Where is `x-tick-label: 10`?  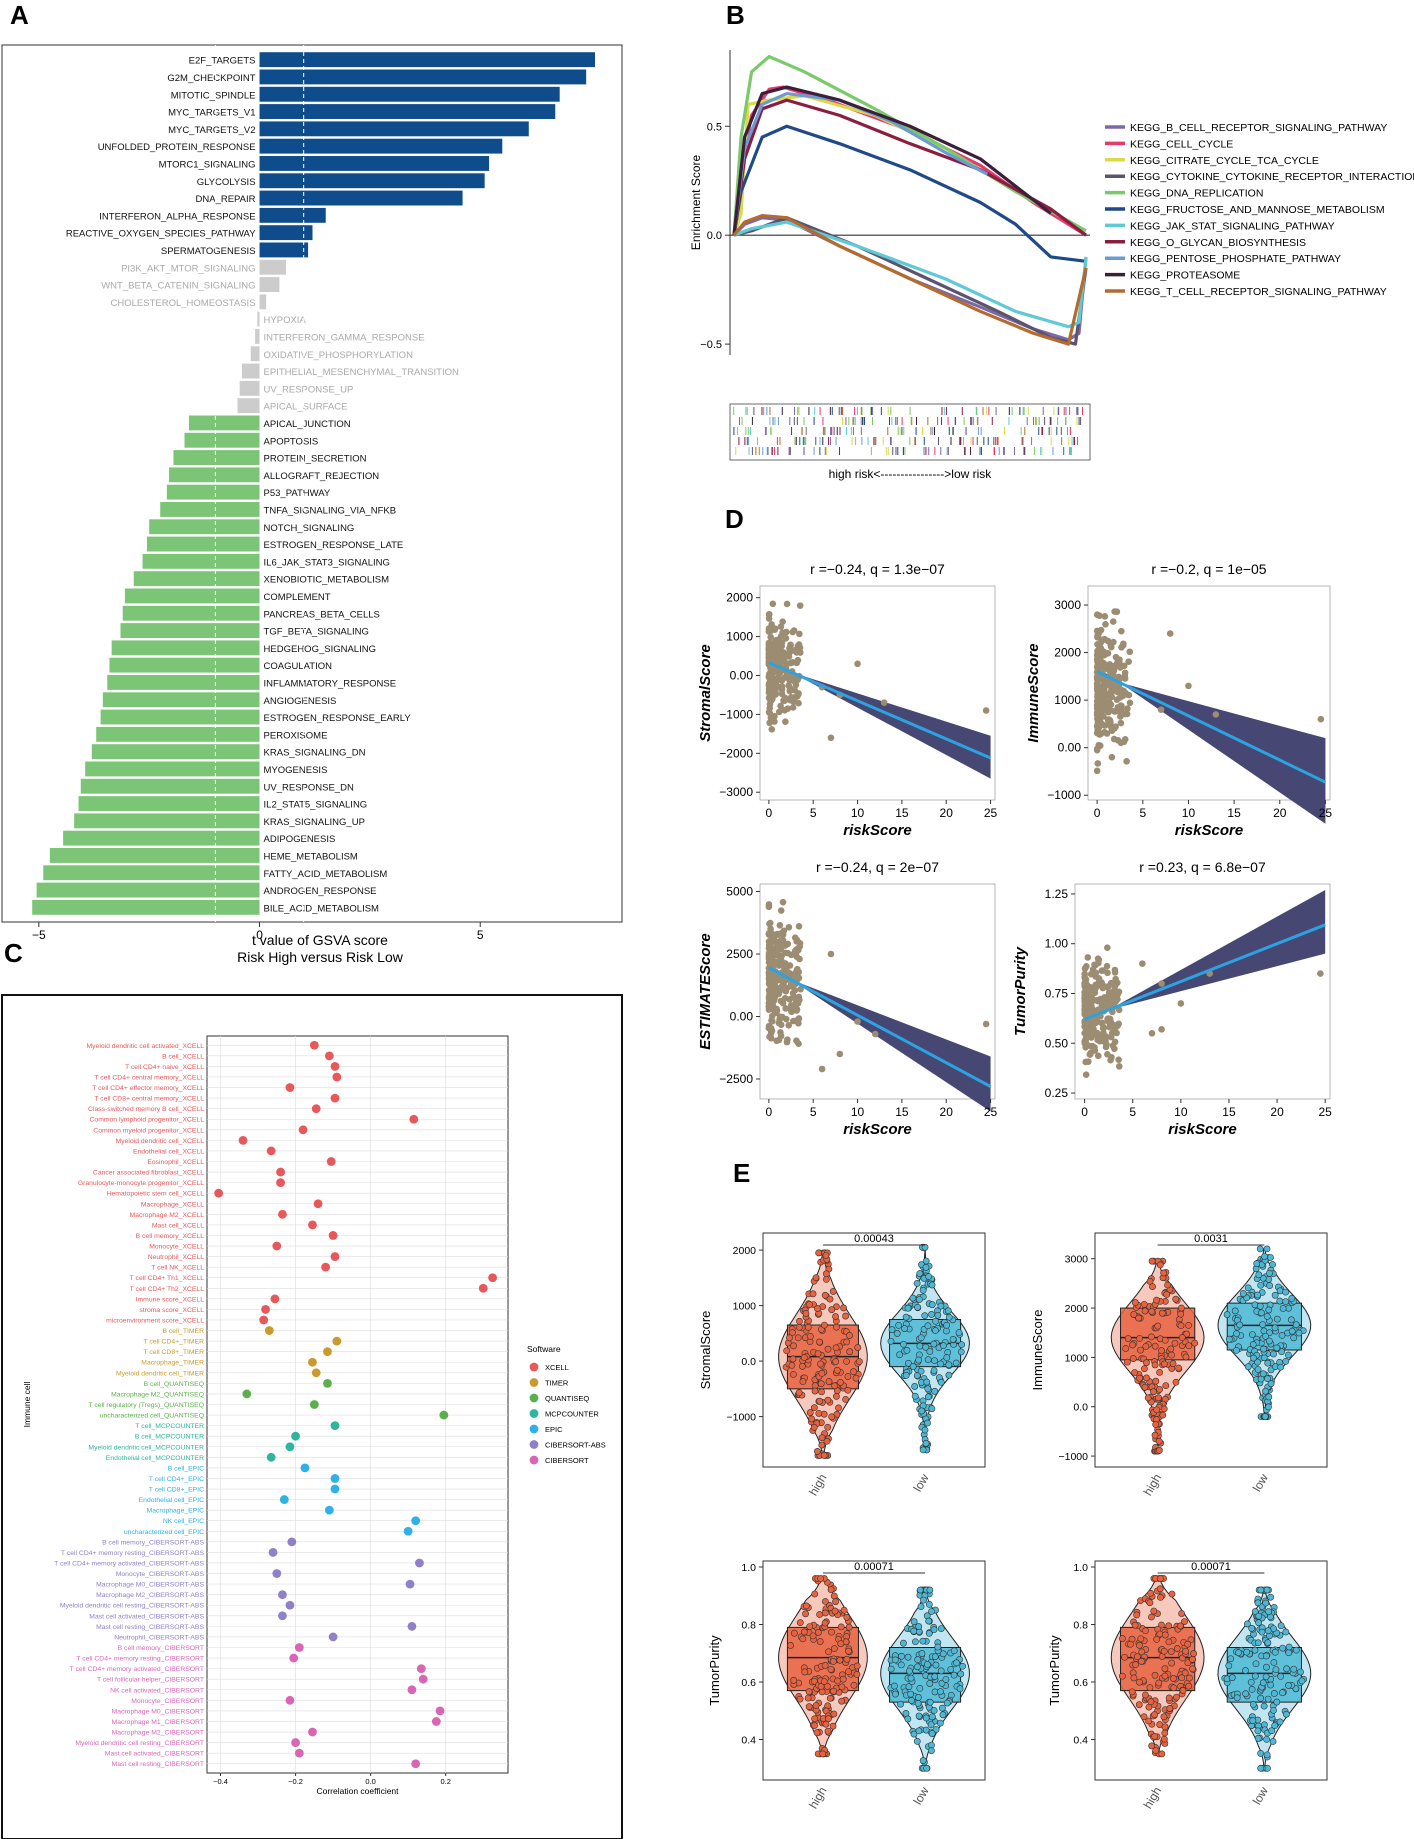
x-tick-label: 10 is located at coordinates (858, 1112).